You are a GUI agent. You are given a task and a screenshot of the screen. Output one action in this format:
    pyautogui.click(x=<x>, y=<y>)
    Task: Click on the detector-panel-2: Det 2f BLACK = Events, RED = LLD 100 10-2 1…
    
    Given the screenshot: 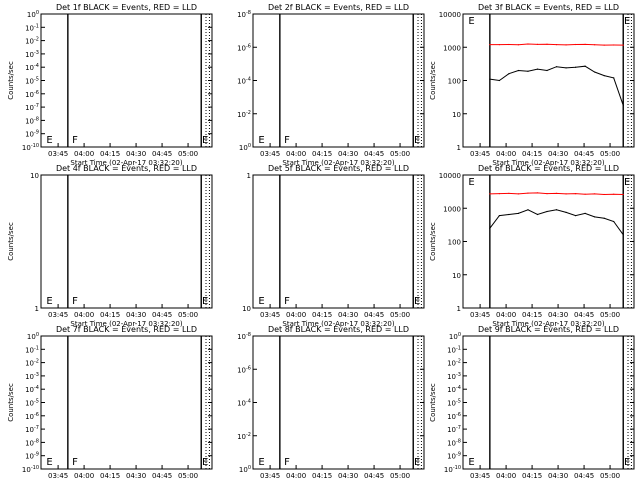 What is the action you would take?
    pyautogui.click(x=331, y=85)
    